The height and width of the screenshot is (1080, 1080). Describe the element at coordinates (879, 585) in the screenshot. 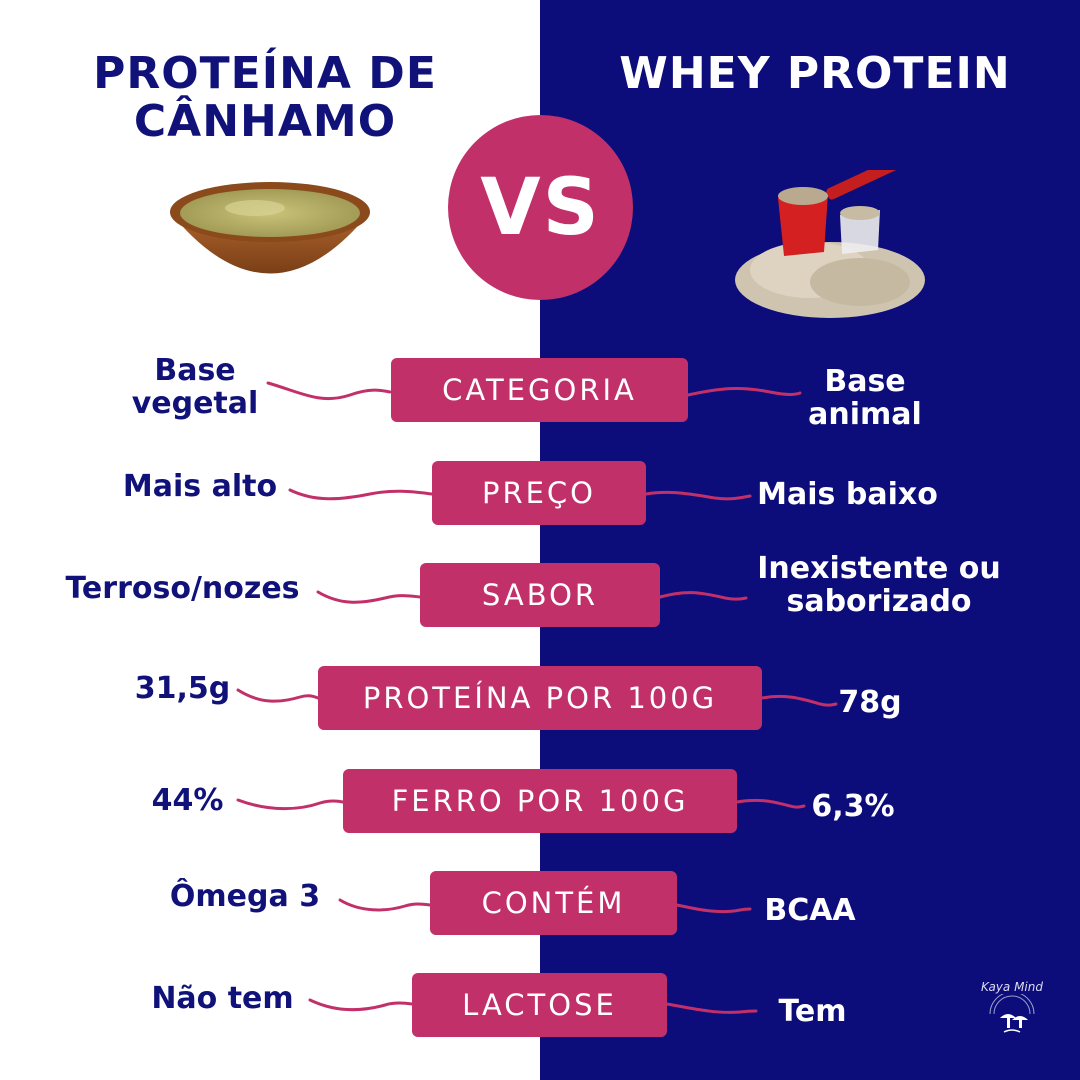

I see `value-whey-sabor: Inexistente ou saborizado` at that location.